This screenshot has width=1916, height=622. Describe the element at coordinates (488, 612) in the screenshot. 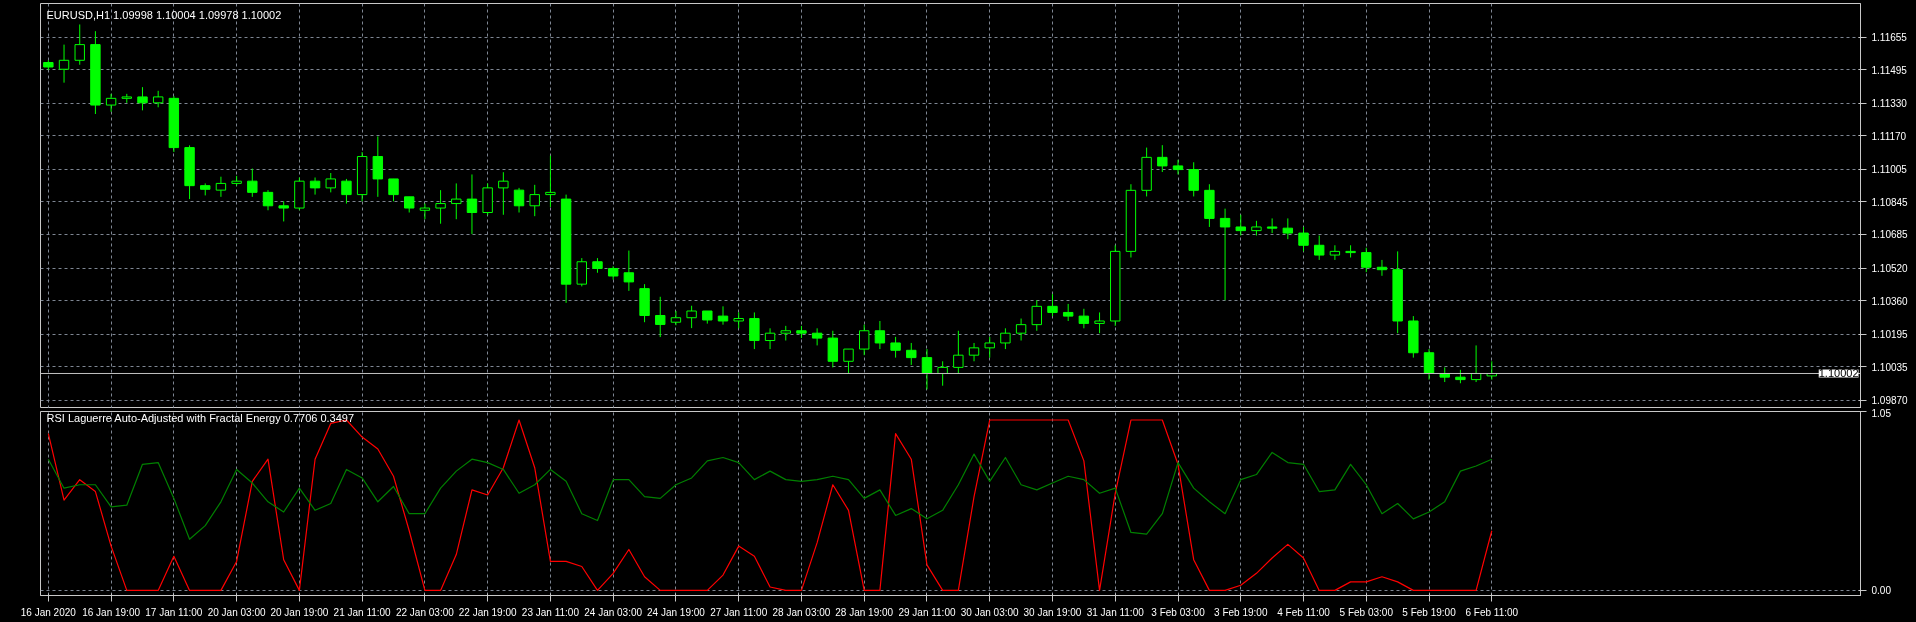

I see `x-tick-label: 22 Jan 19:00` at that location.